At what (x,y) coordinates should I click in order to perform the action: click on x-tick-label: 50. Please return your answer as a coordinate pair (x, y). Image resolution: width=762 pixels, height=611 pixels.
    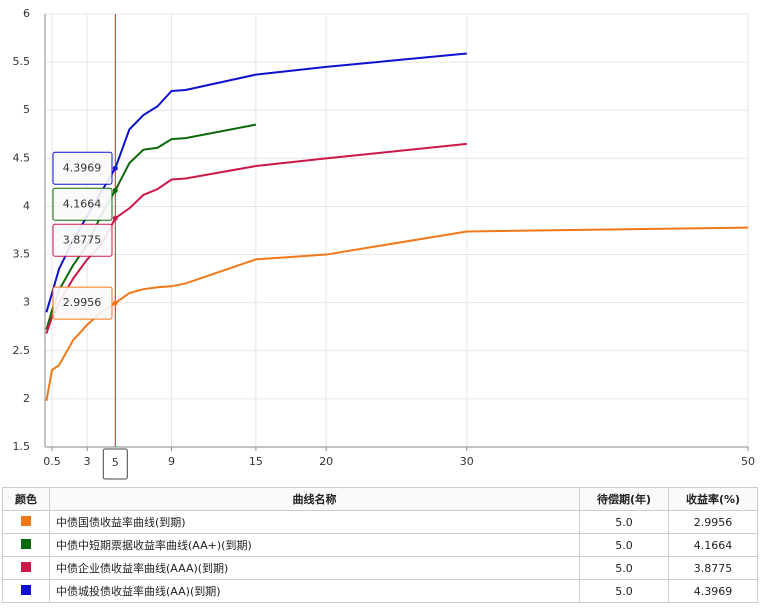
    Looking at the image, I should click on (748, 461).